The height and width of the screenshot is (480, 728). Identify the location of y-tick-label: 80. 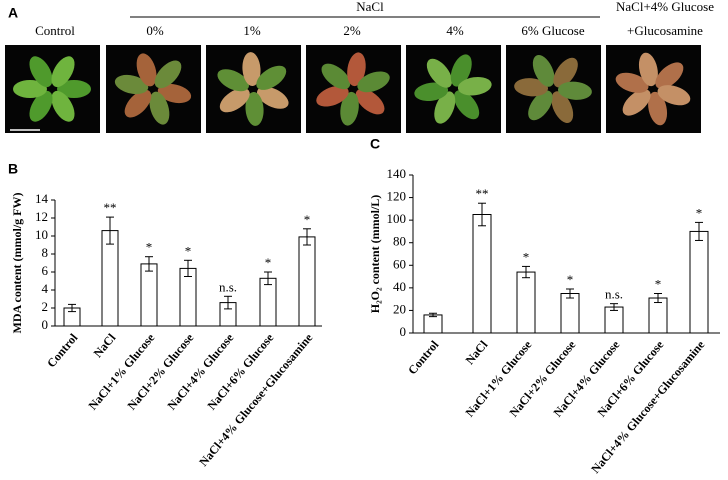
(399, 241).